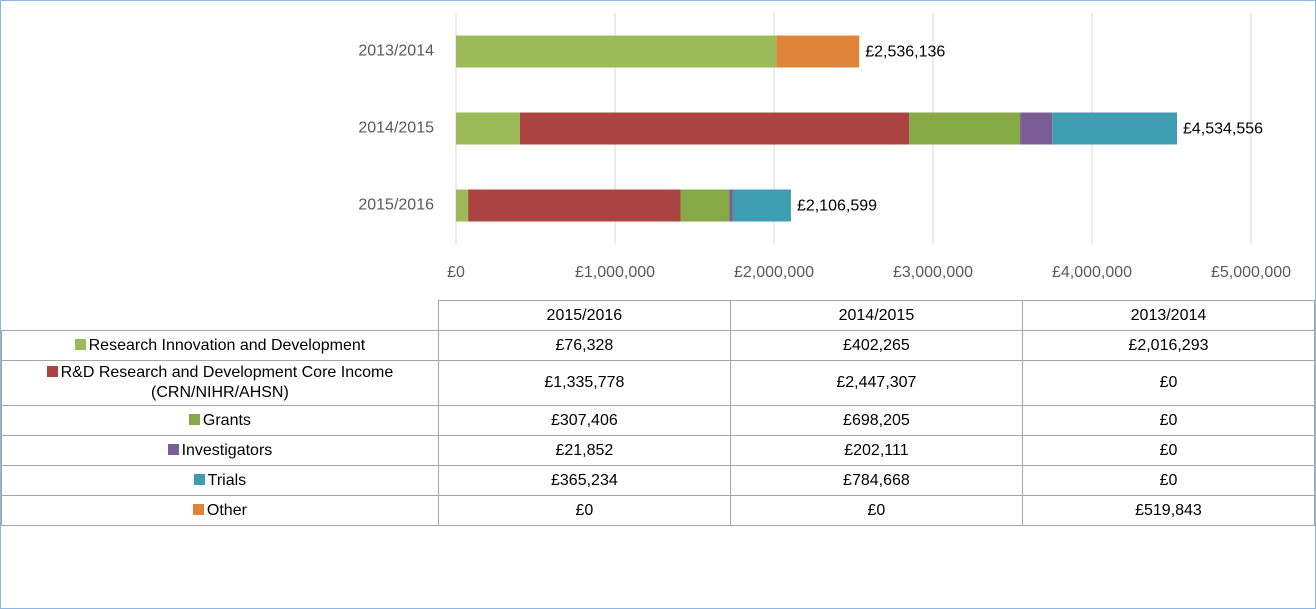 Image resolution: width=1316 pixels, height=609 pixels. What do you see at coordinates (615, 272) in the screenshot?
I see `x-tick-label: £1,000,000` at bounding box center [615, 272].